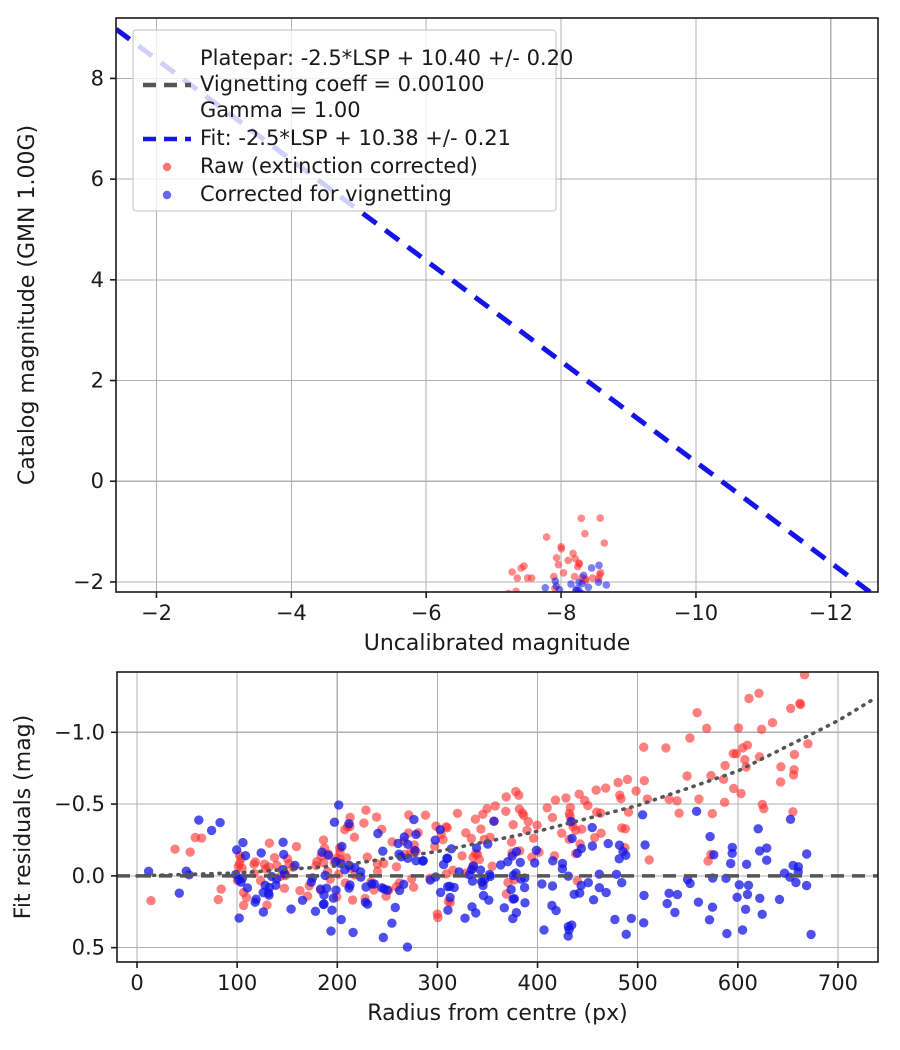 This screenshot has width=900, height=1050. I want to click on x-tick-label: −2, so click(156, 613).